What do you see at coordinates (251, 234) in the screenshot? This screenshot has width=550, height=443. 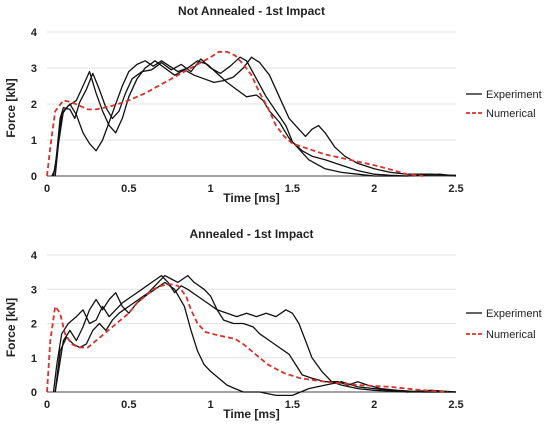 I see `chart-title: Annealed - 1st Impact` at bounding box center [251, 234].